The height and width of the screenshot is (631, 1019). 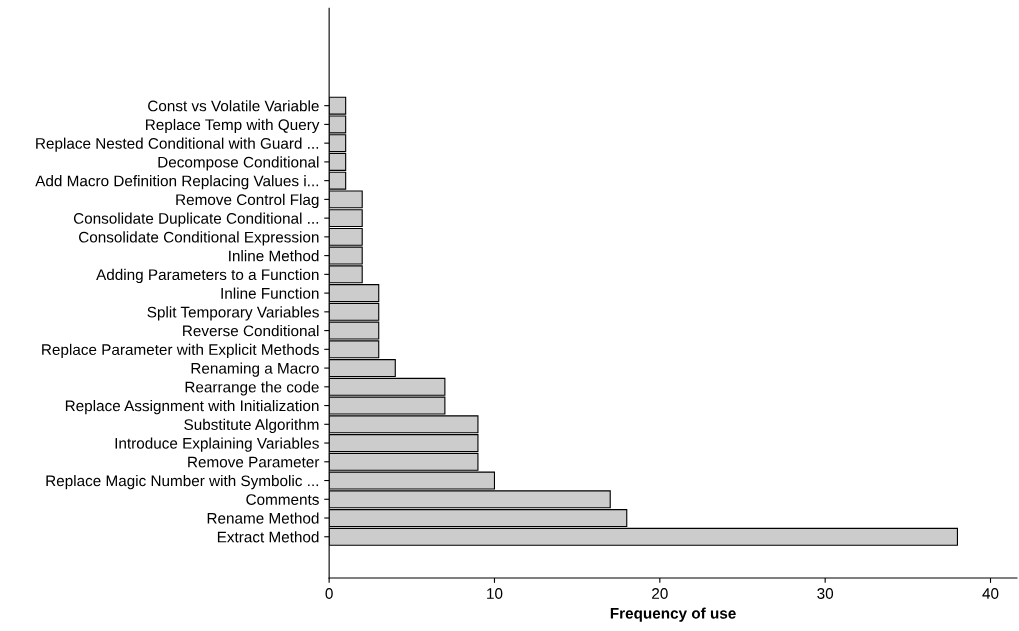 I want to click on y-tick-label: Rearrange the code, so click(x=252, y=388).